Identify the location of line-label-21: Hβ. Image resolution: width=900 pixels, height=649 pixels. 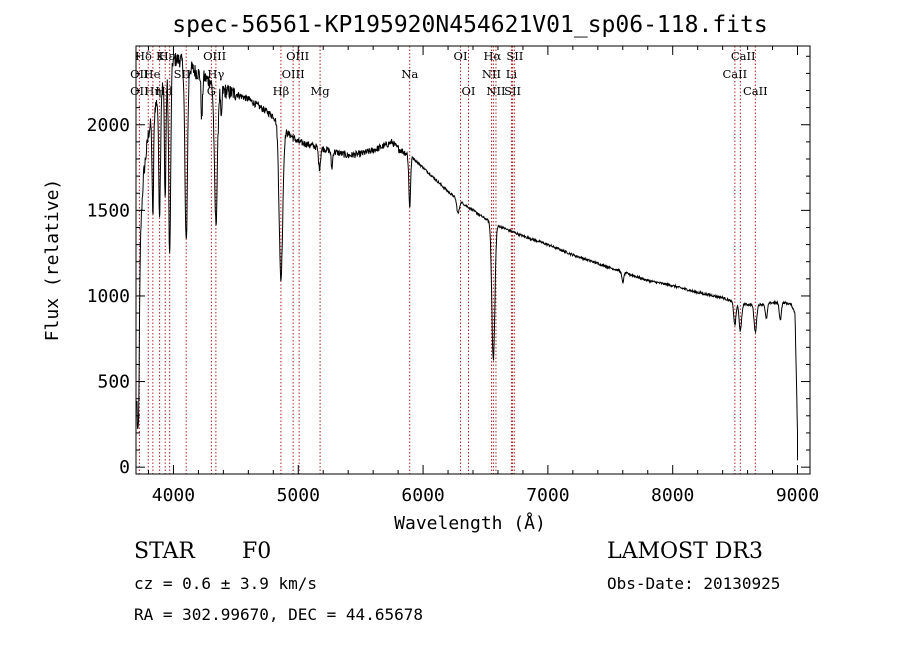
(281, 91).